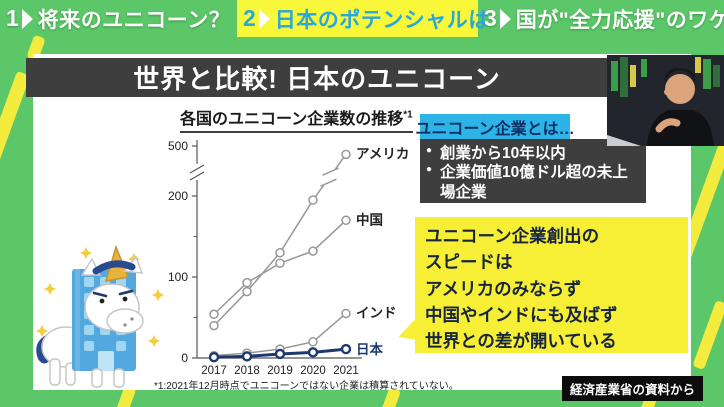  Describe the element at coordinates (214, 371) in the screenshot. I see `svg-text: 2017` at that location.